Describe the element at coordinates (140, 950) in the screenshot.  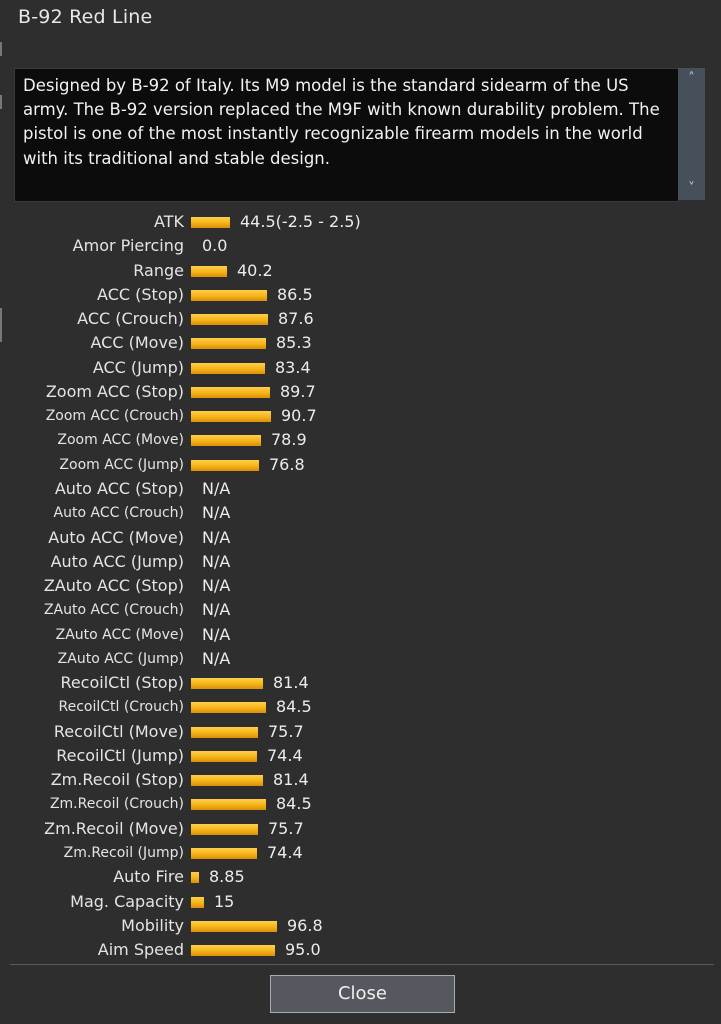
I see `stat-label: Aim Speed` at that location.